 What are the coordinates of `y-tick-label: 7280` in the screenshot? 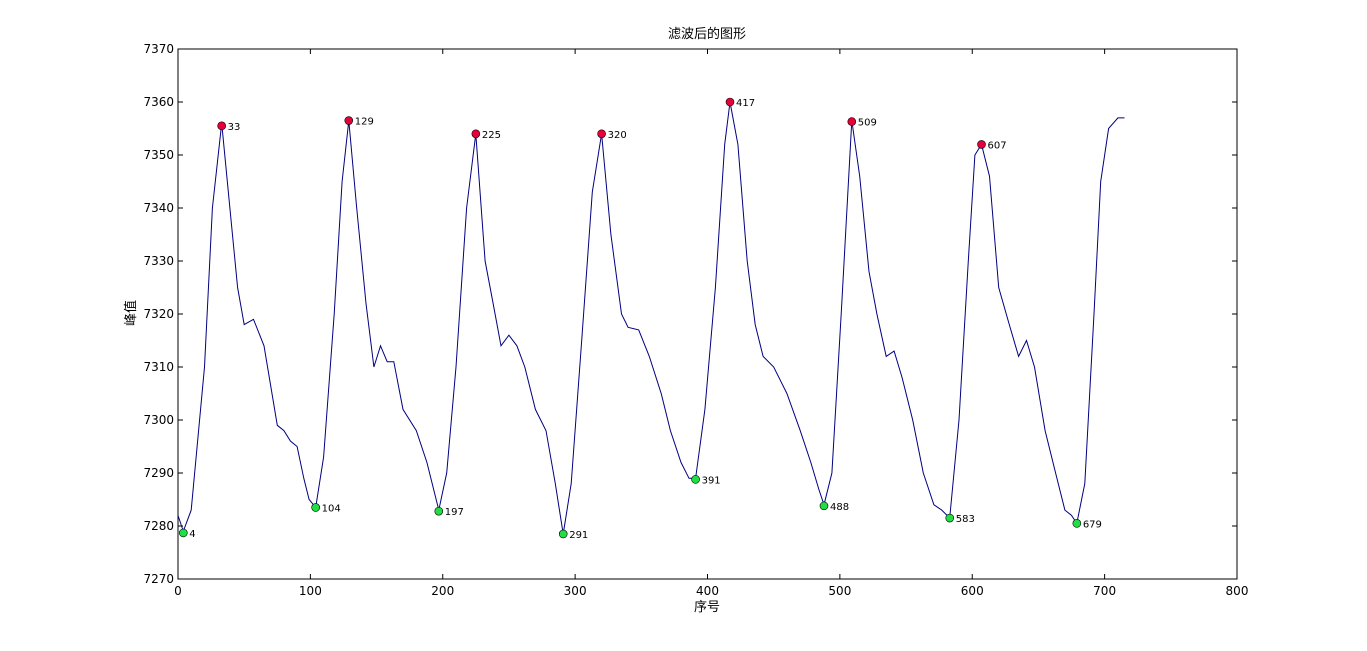 It's located at (158, 526).